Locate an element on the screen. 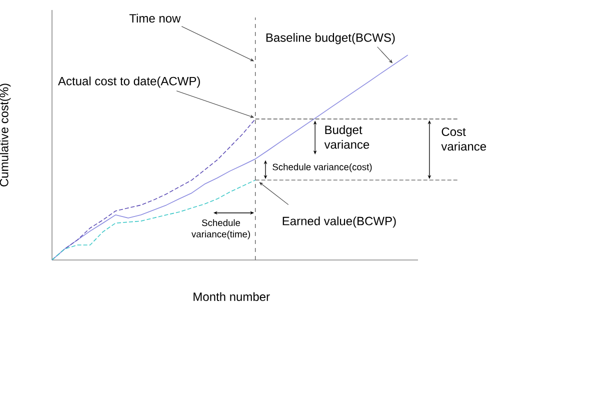 The height and width of the screenshot is (395, 600). text: Time now is located at coordinates (155, 18).